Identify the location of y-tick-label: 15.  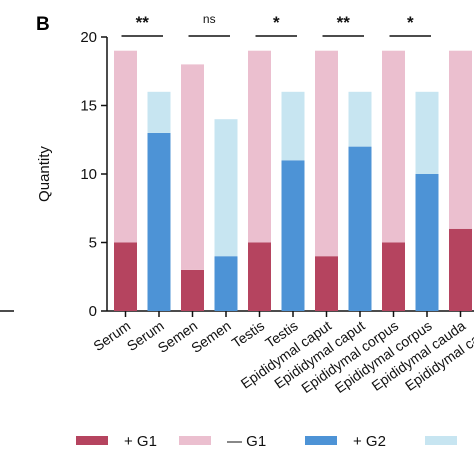
(88, 106).